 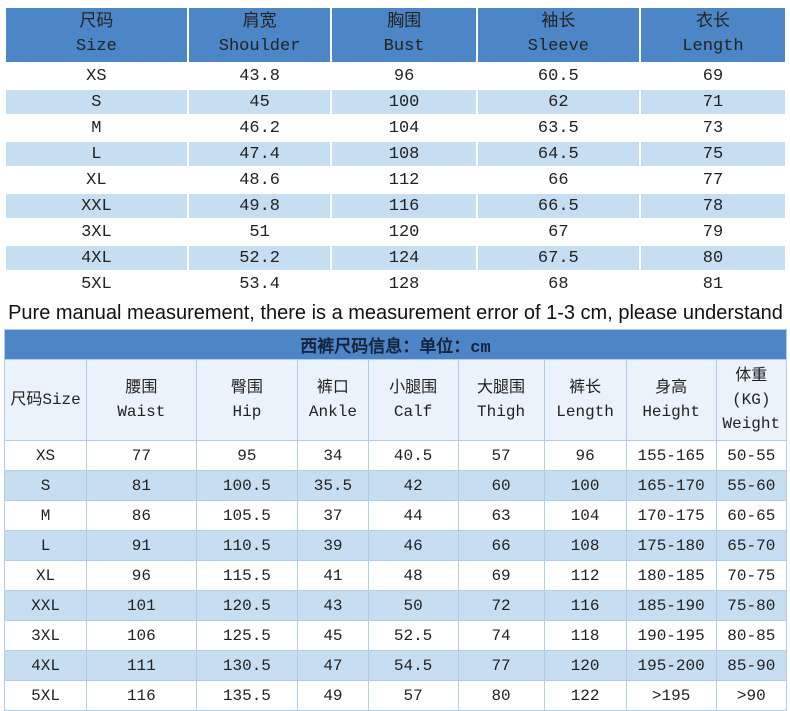 I want to click on value-cell: 39, so click(x=333, y=545).